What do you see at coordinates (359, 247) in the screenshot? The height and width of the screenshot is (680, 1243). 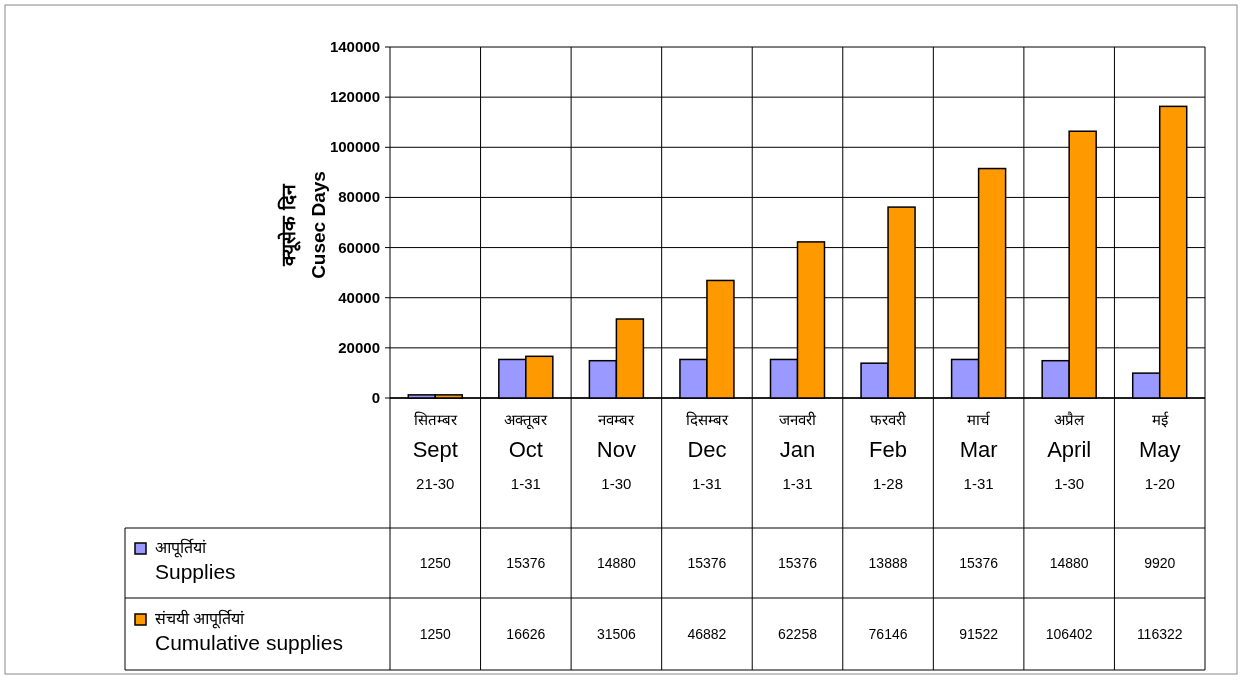 I see `y-tick-label: 60000` at bounding box center [359, 247].